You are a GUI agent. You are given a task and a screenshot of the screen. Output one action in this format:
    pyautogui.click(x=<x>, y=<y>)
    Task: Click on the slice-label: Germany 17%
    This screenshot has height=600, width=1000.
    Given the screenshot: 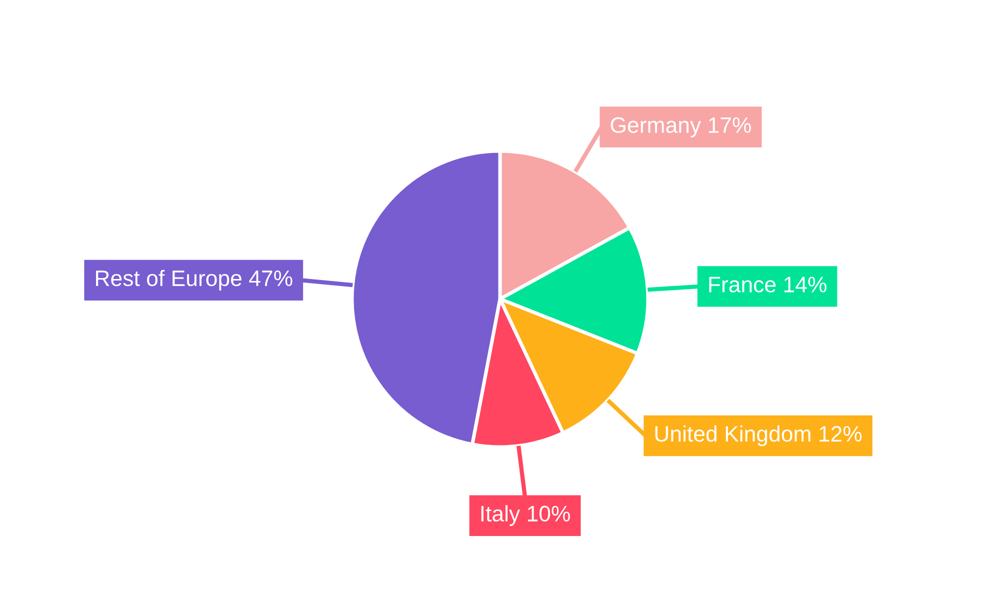 What is the action you would take?
    pyautogui.click(x=680, y=127)
    